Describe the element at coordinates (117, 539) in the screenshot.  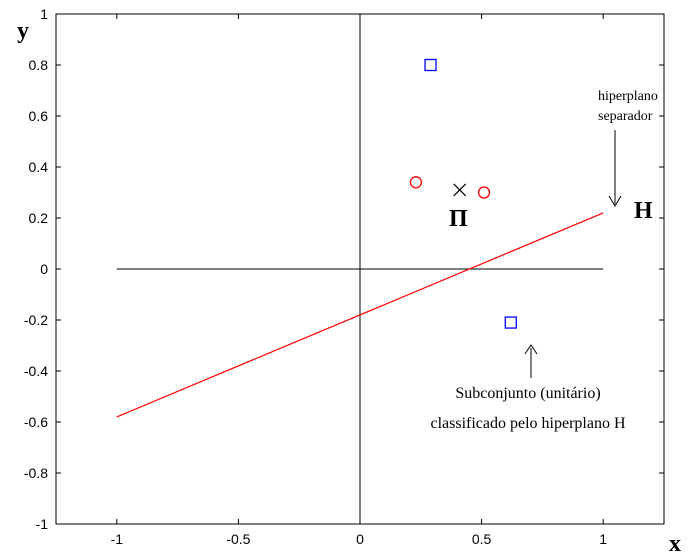
I see `x-tick-label: -1` at that location.